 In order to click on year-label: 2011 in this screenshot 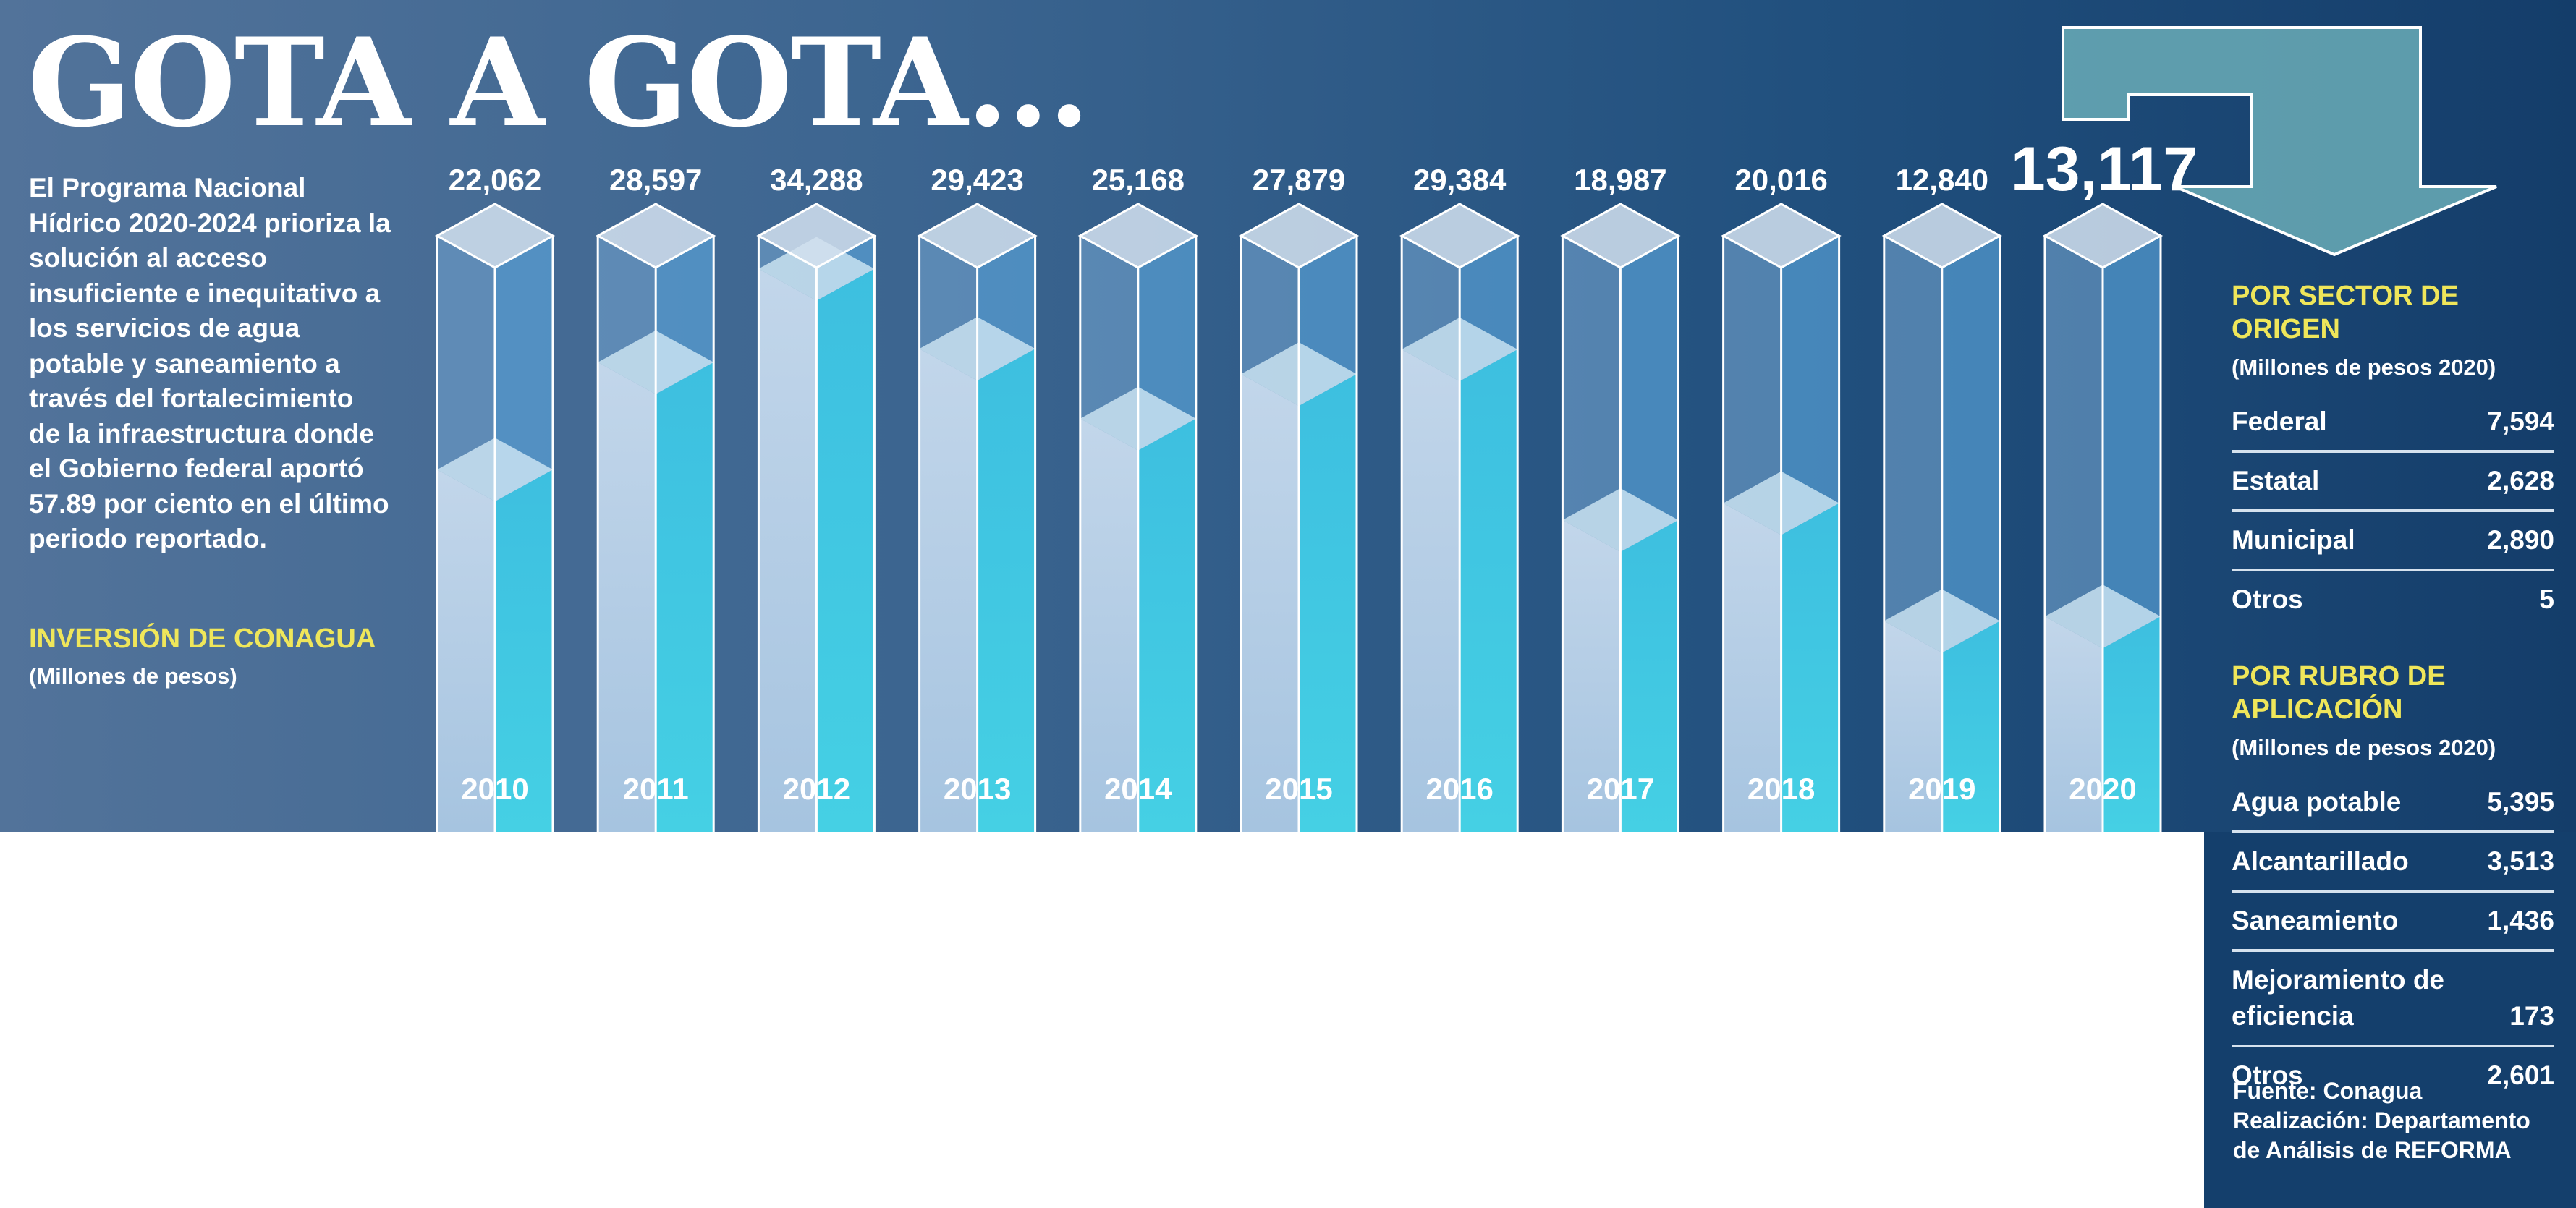, I will do `click(656, 789)`.